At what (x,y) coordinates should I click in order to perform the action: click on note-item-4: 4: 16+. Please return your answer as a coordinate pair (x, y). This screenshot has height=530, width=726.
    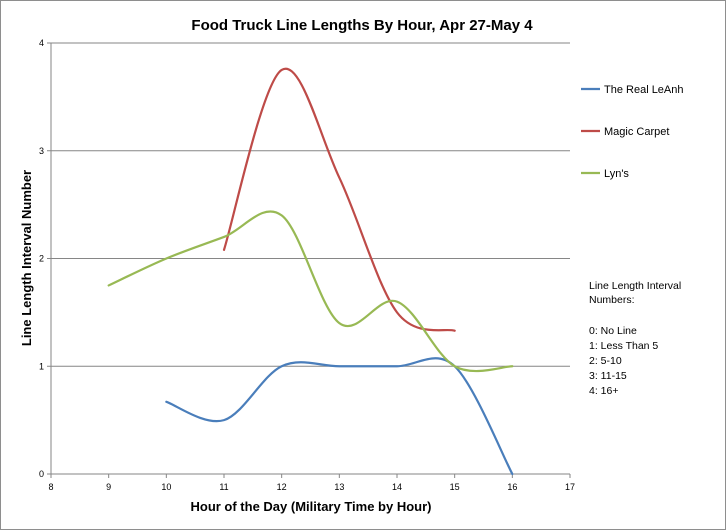
    Looking at the image, I should click on (604, 391).